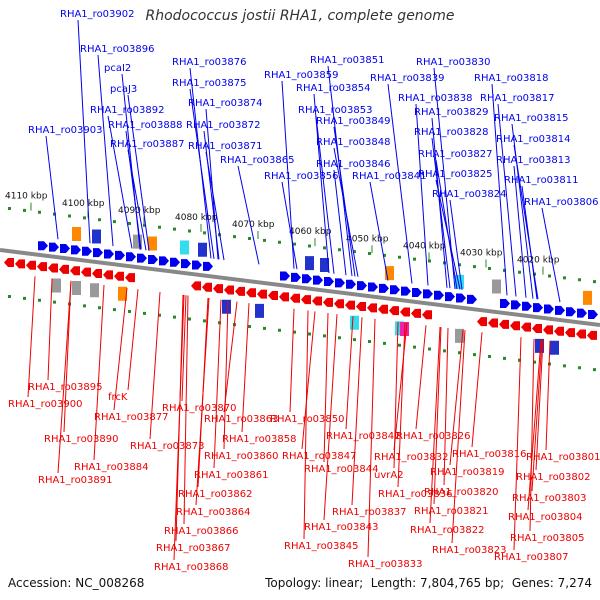  I want to click on forward-gene-label: RHA1_ro03859, so click(301, 75).